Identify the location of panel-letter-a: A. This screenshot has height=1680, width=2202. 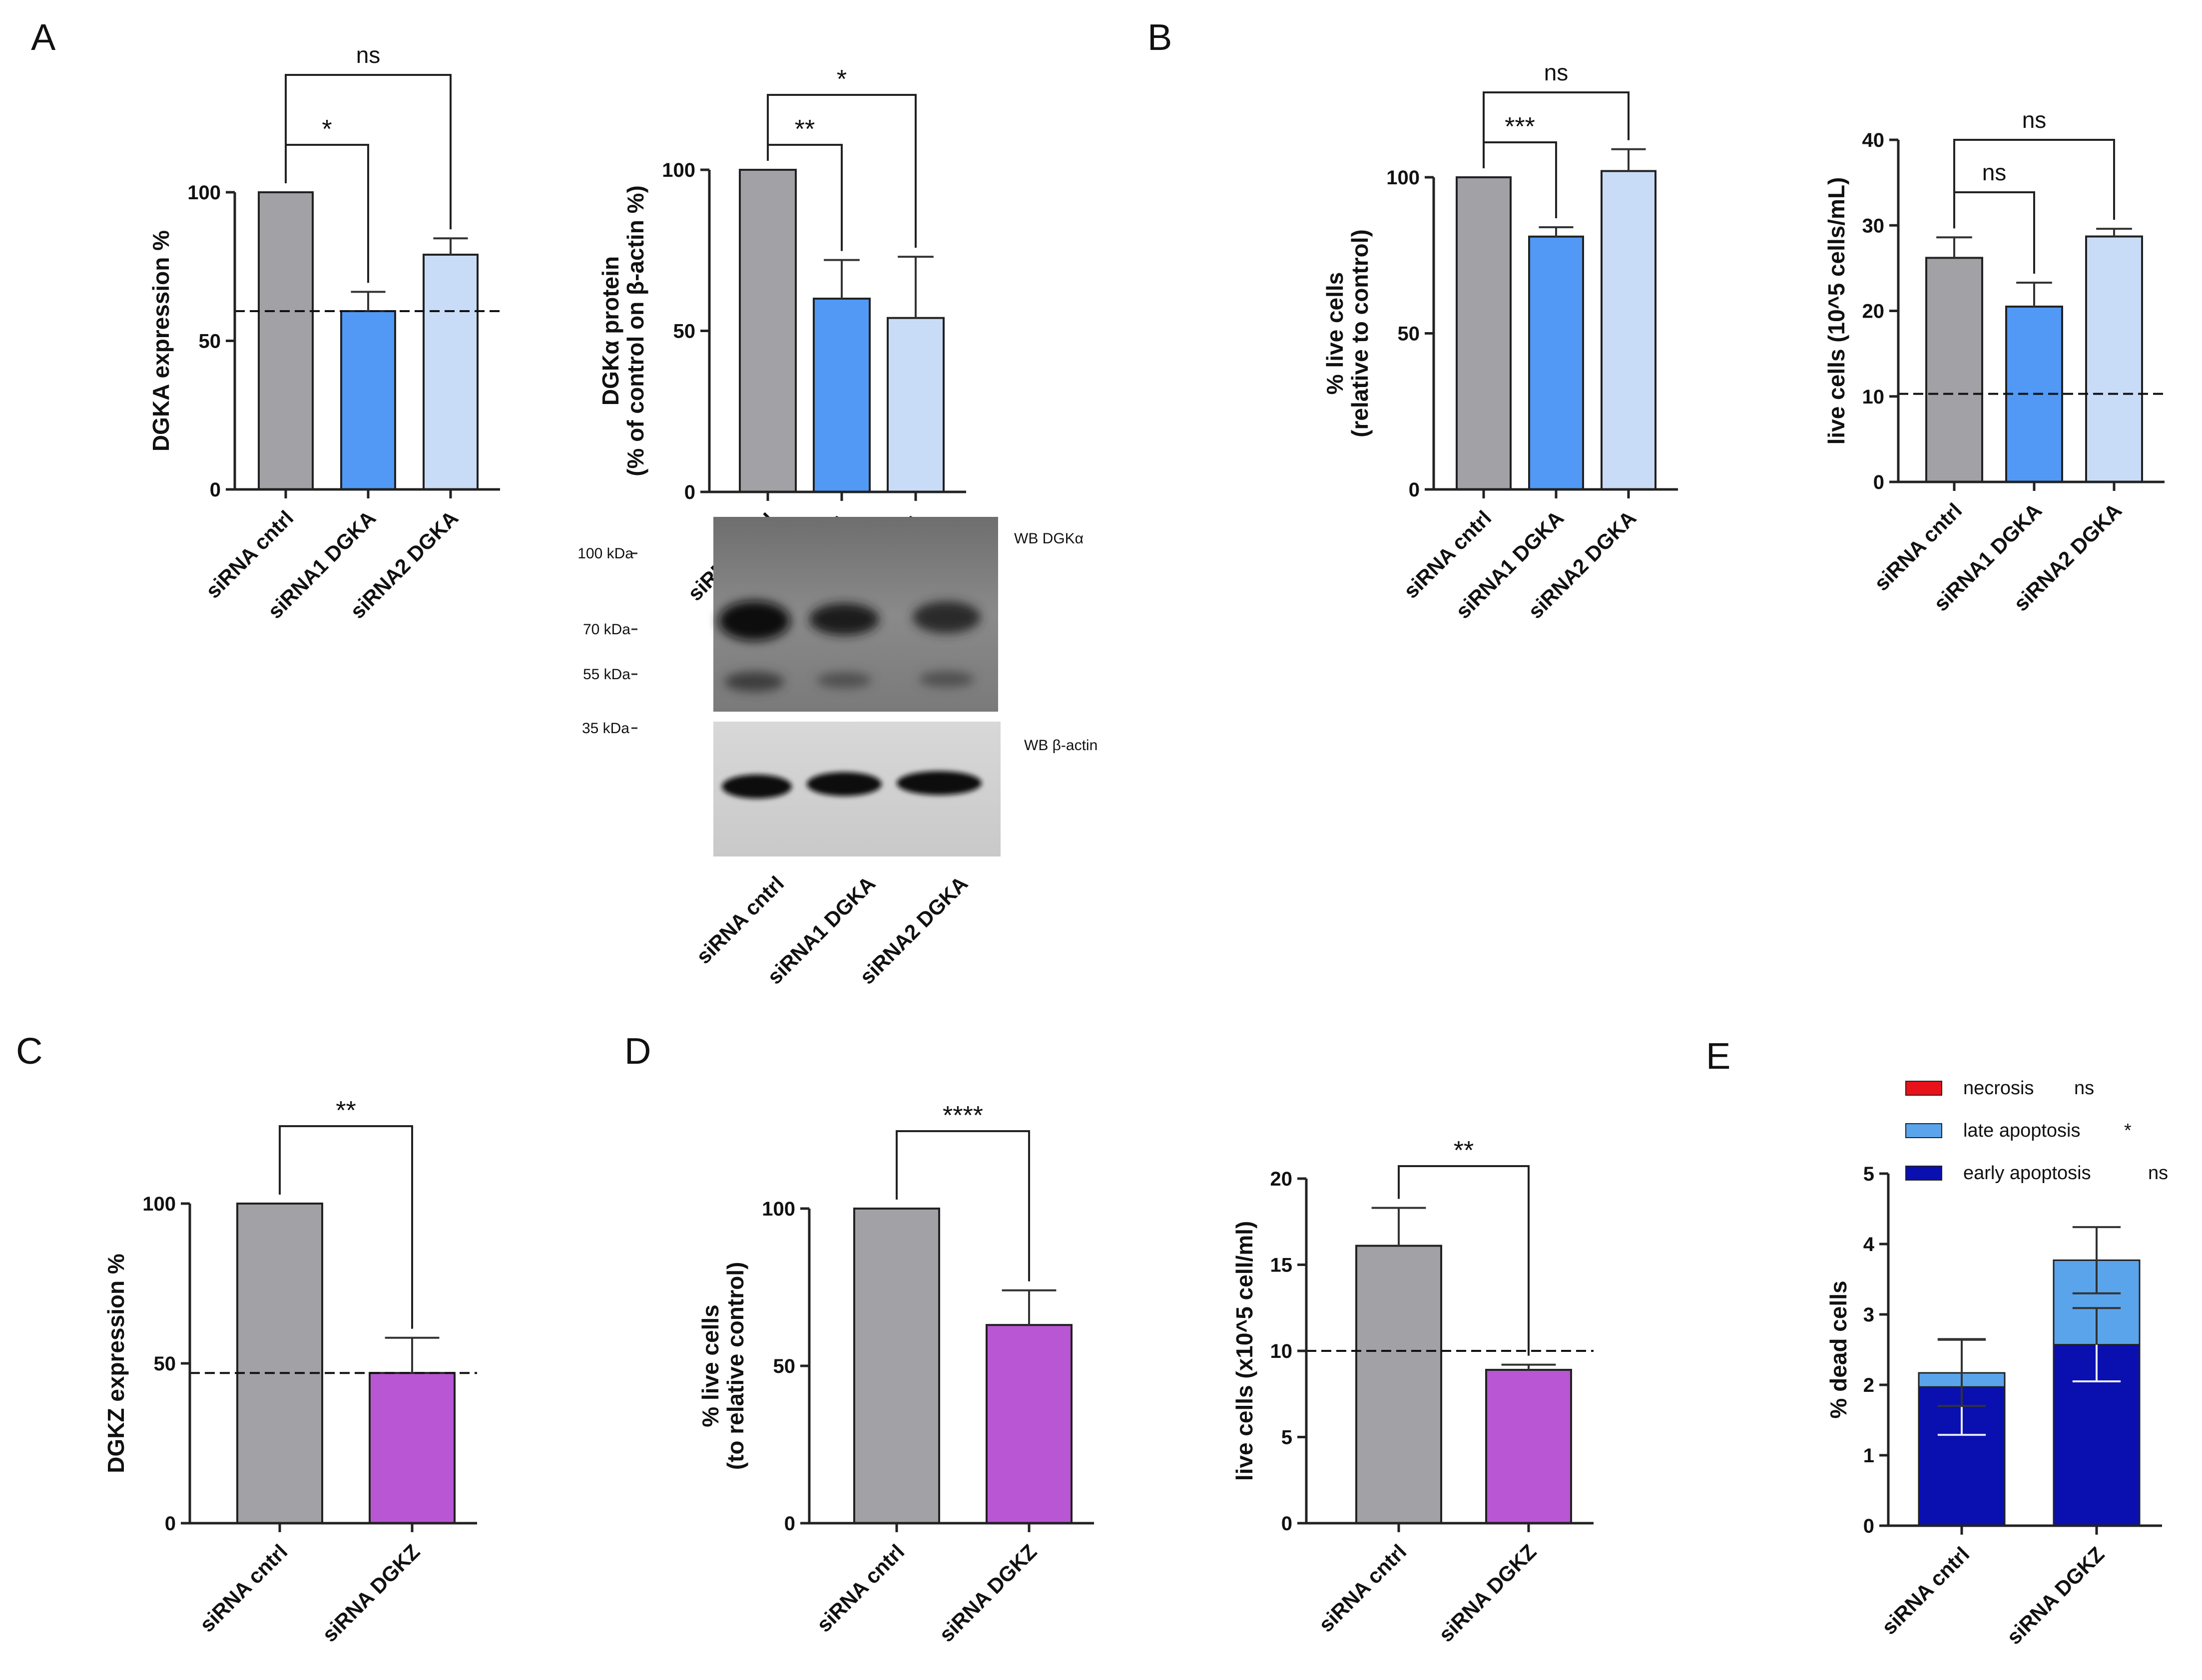
(43, 37).